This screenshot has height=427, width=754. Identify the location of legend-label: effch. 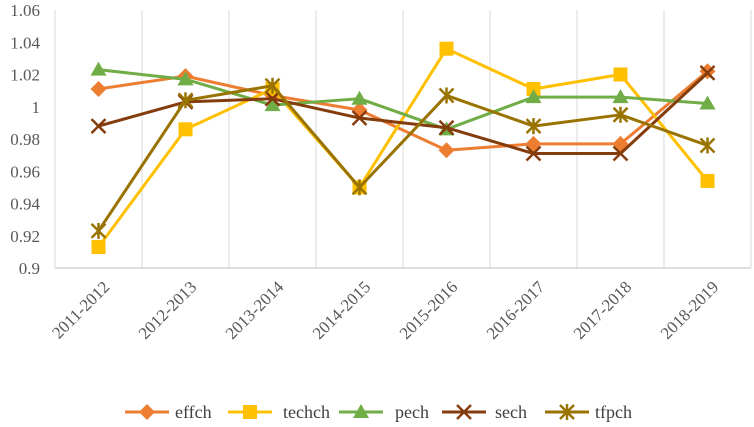
(193, 412).